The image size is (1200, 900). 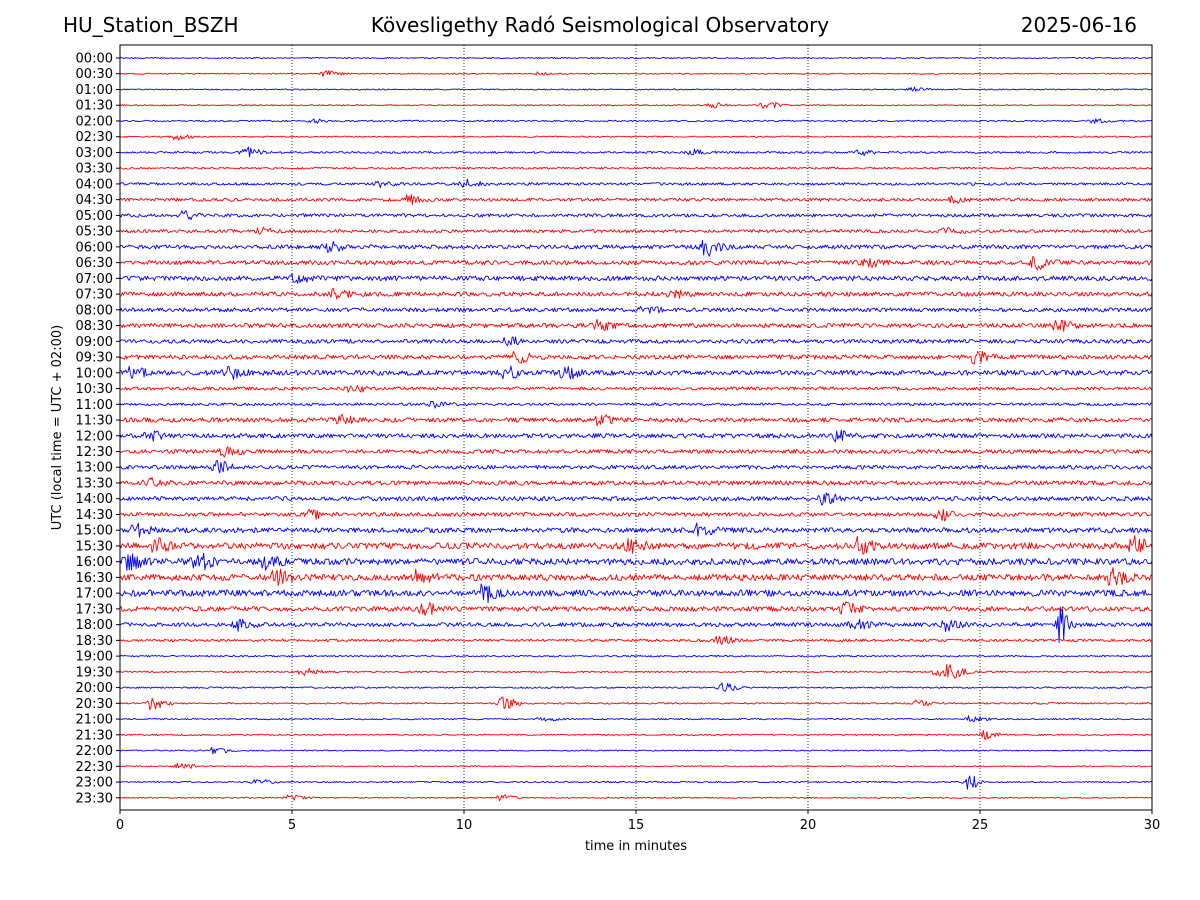 What do you see at coordinates (151, 25) in the screenshot?
I see `station-title: HU_Station_BSZH` at bounding box center [151, 25].